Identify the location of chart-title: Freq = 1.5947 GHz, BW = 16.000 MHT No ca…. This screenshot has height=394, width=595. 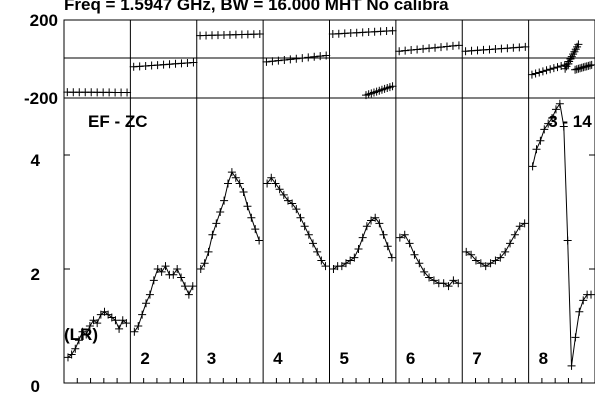
(256, 7).